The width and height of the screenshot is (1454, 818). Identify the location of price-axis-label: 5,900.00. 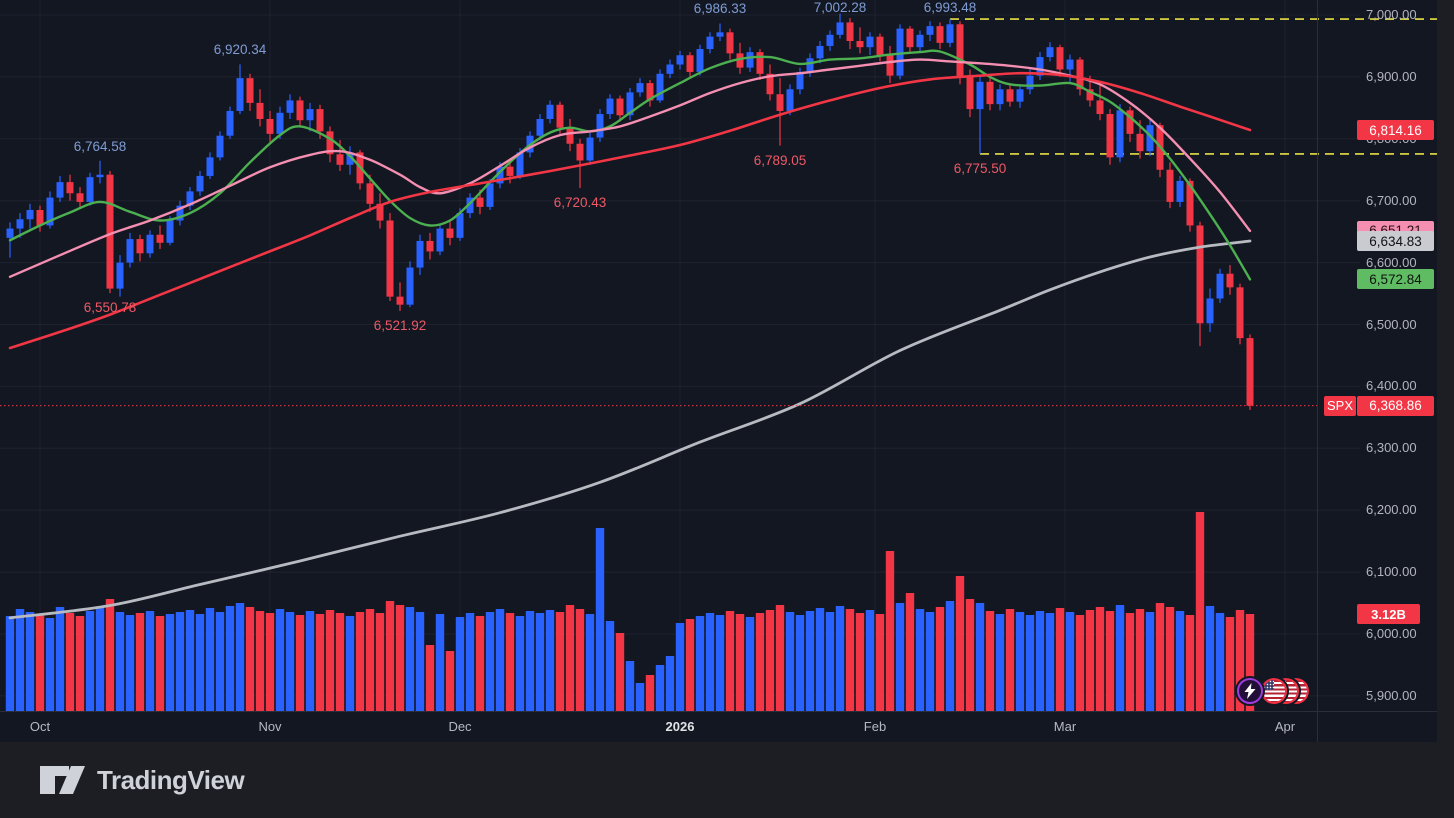
(1391, 695).